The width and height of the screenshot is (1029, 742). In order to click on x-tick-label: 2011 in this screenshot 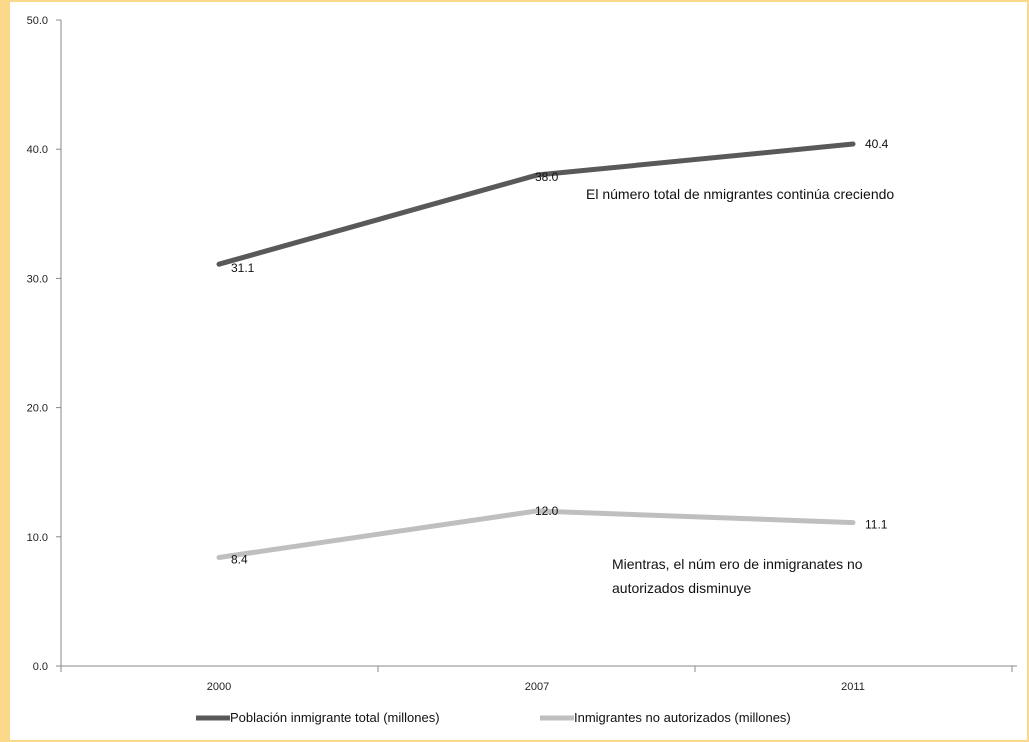, I will do `click(853, 687)`.